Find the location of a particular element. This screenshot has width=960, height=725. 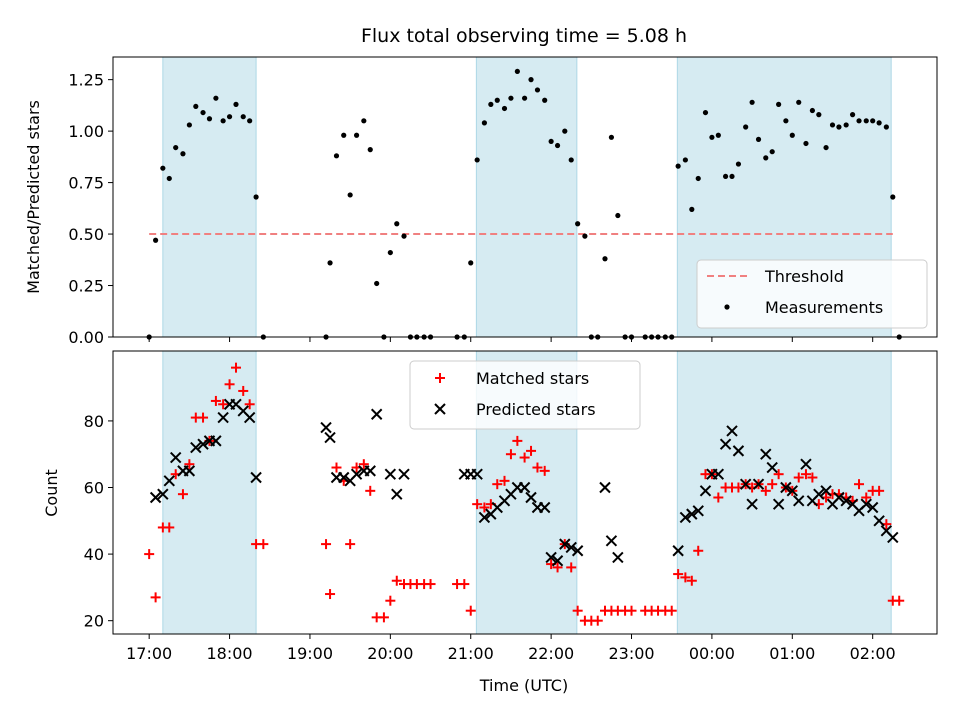

legend-measurements-label: Measurements is located at coordinates (824, 307).